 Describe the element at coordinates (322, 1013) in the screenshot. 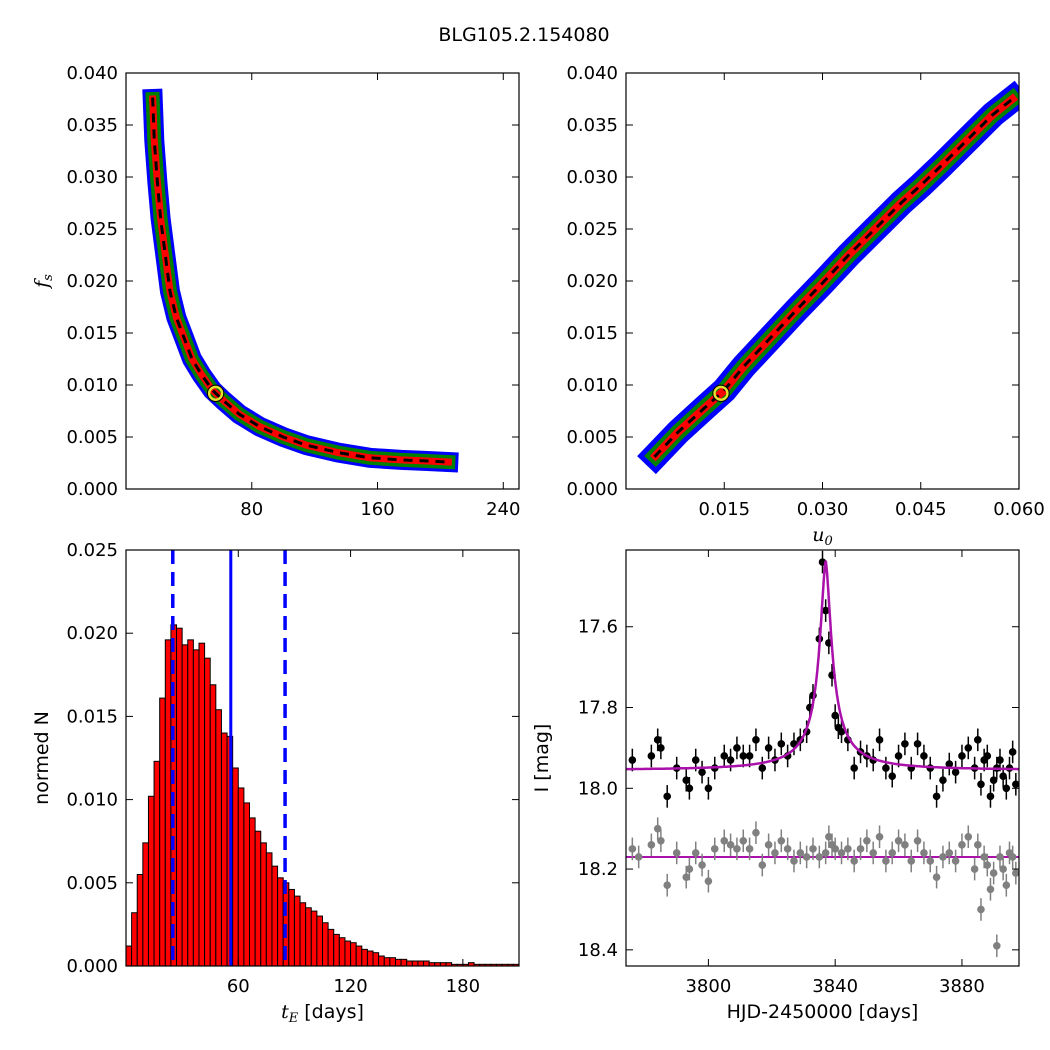

I see `x-axis-label: tE [days]` at that location.